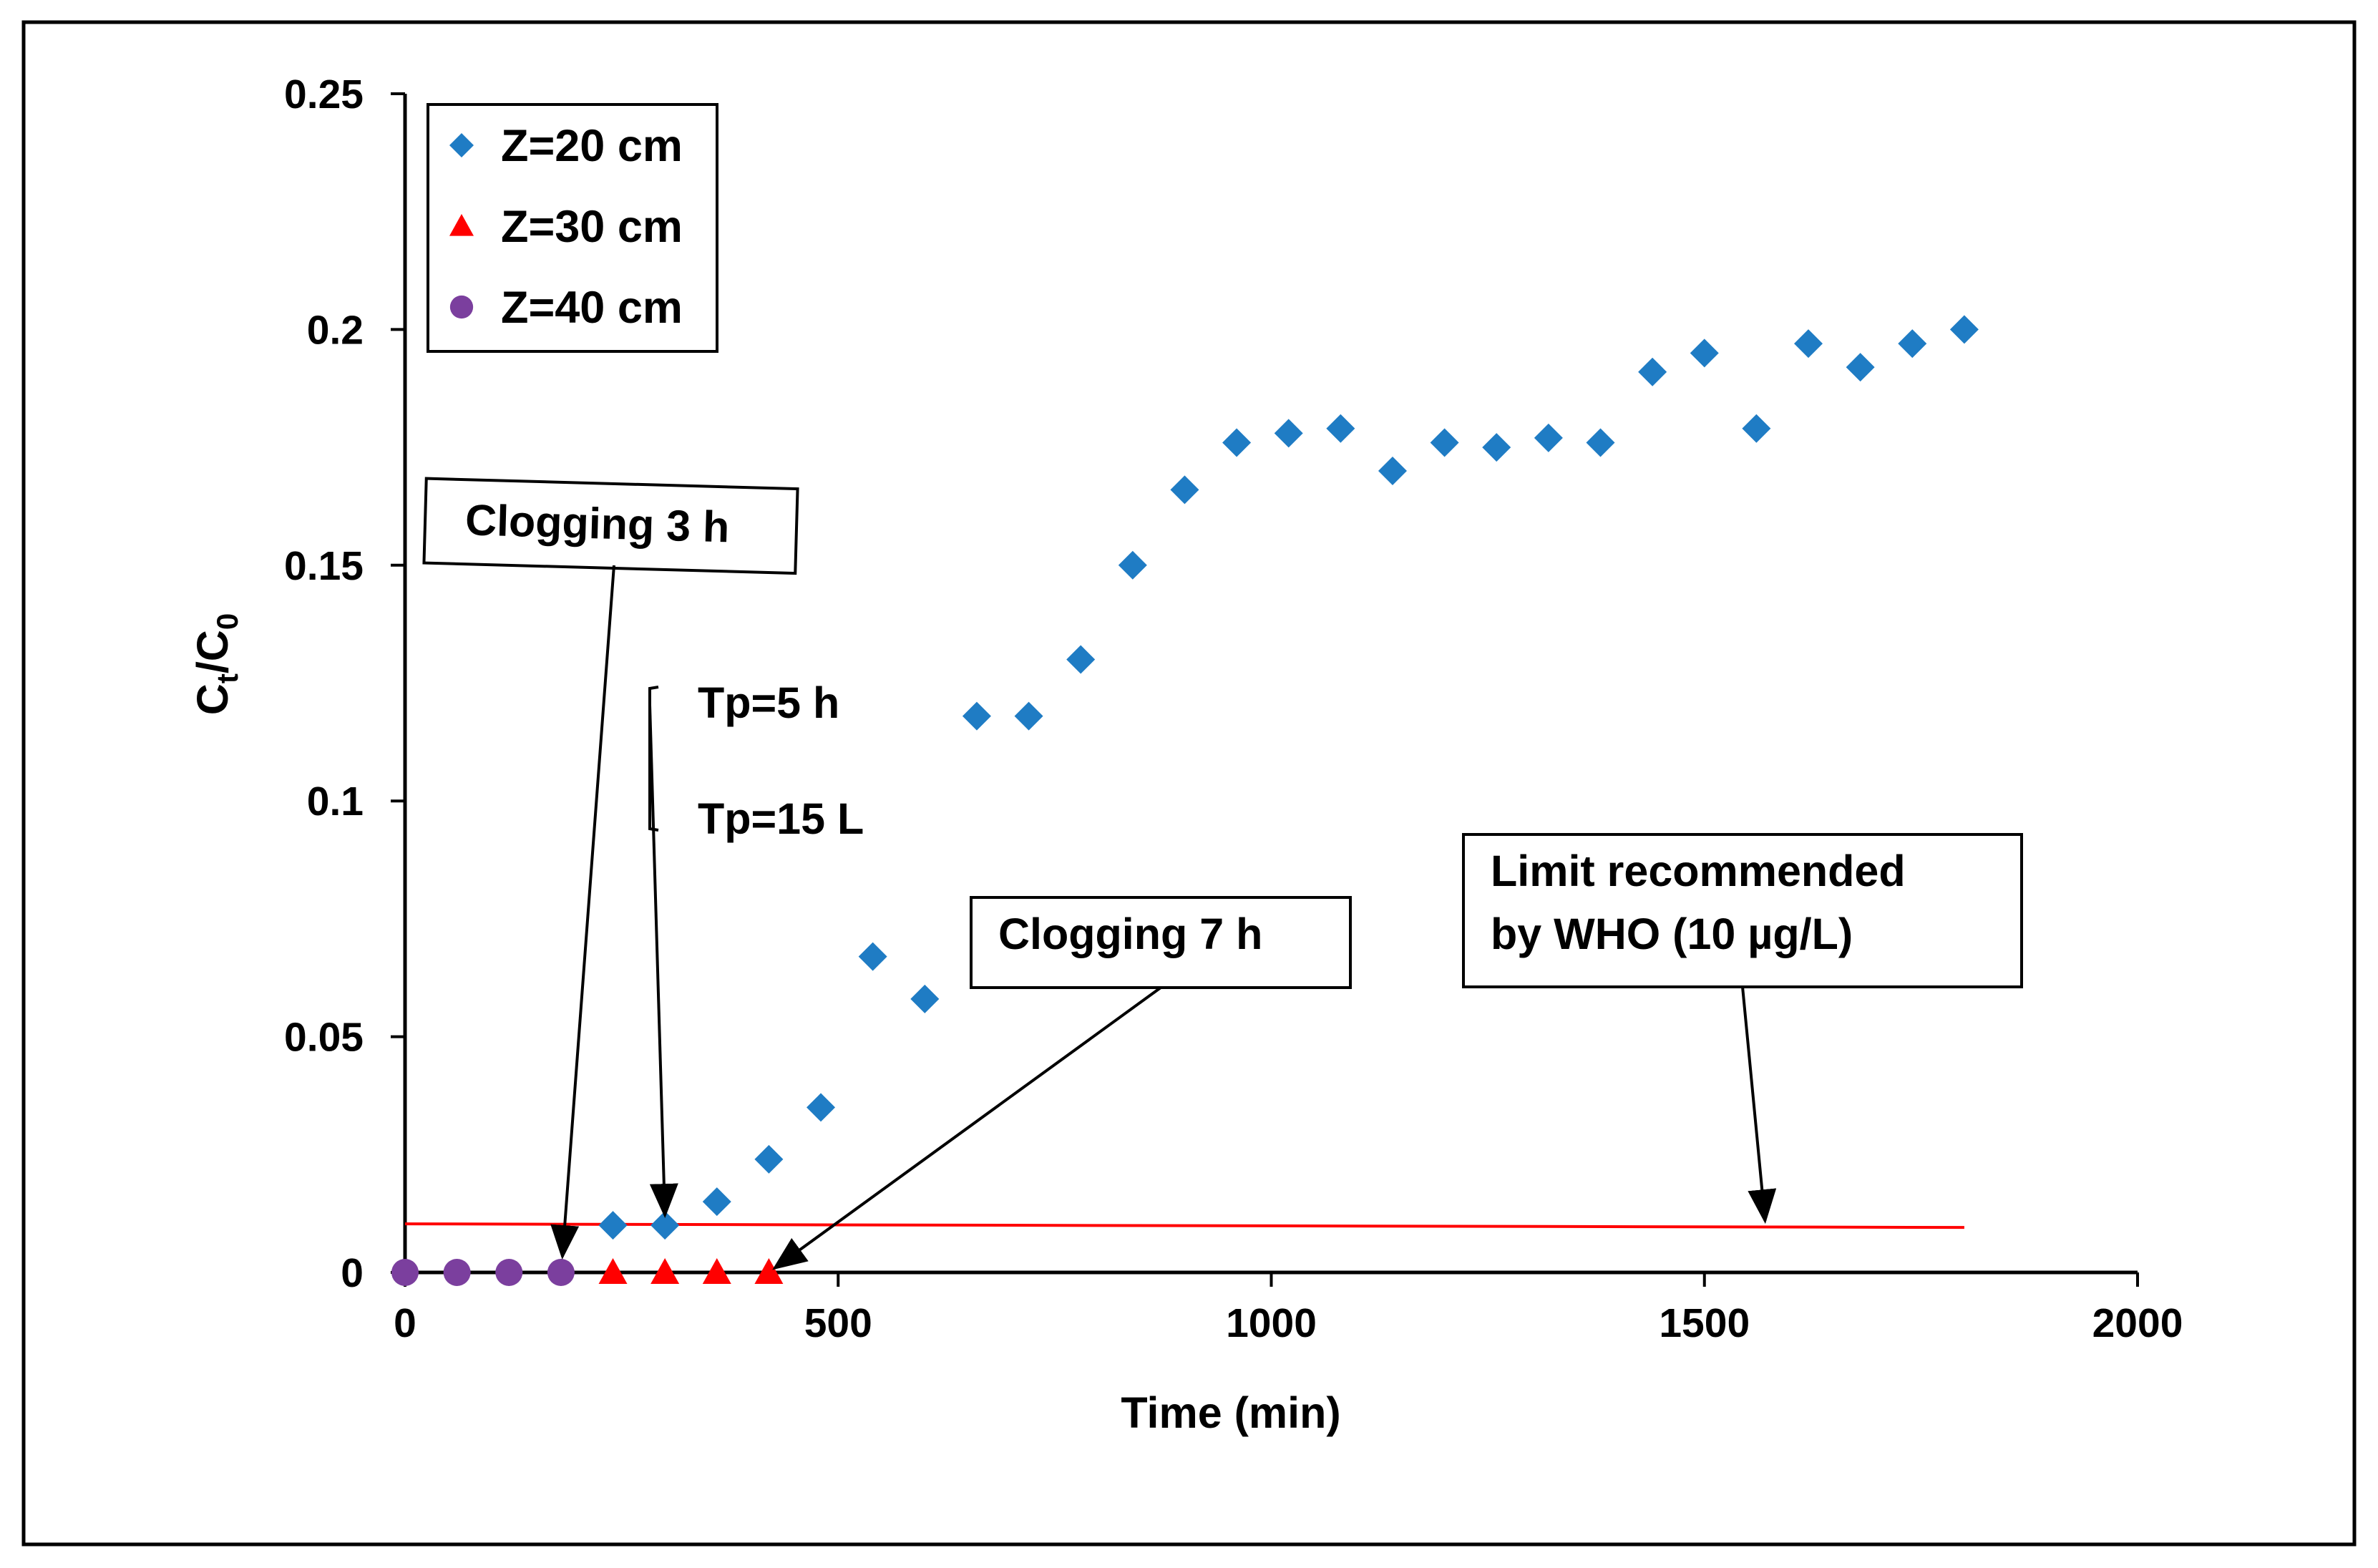 This screenshot has width=2378, height=1568. What do you see at coordinates (335, 801) in the screenshot?
I see `y-tick-label: 0.1` at bounding box center [335, 801].